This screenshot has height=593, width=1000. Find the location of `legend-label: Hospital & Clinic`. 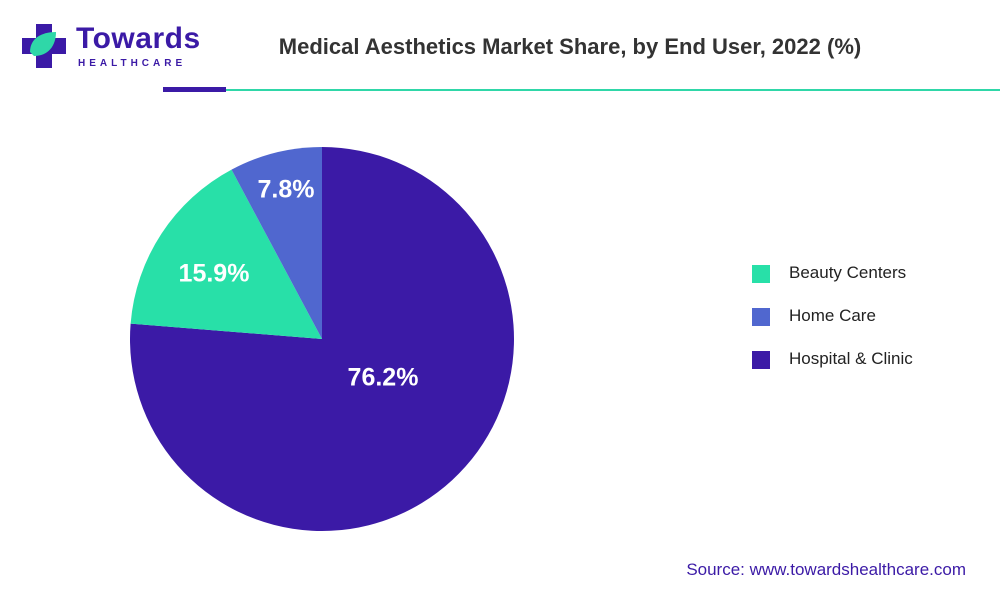

legend-label: Hospital & Clinic is located at coordinates (851, 358).